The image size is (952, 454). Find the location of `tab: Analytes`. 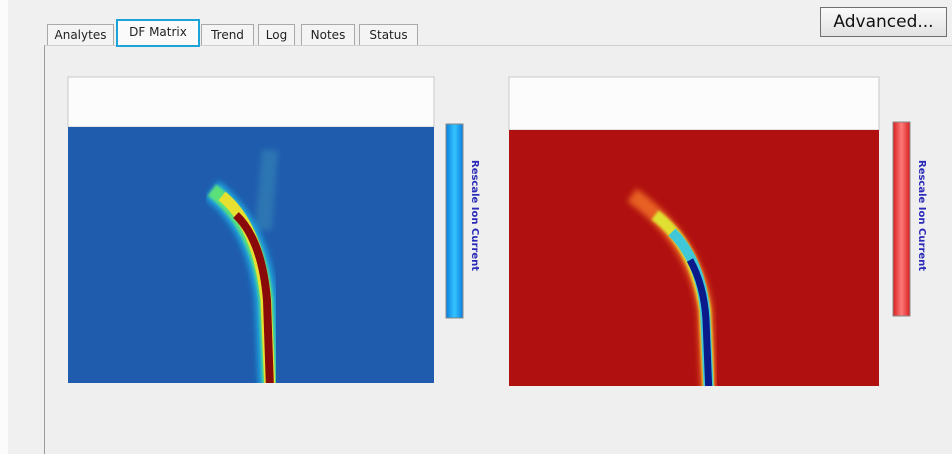

tab: Analytes is located at coordinates (80, 34).